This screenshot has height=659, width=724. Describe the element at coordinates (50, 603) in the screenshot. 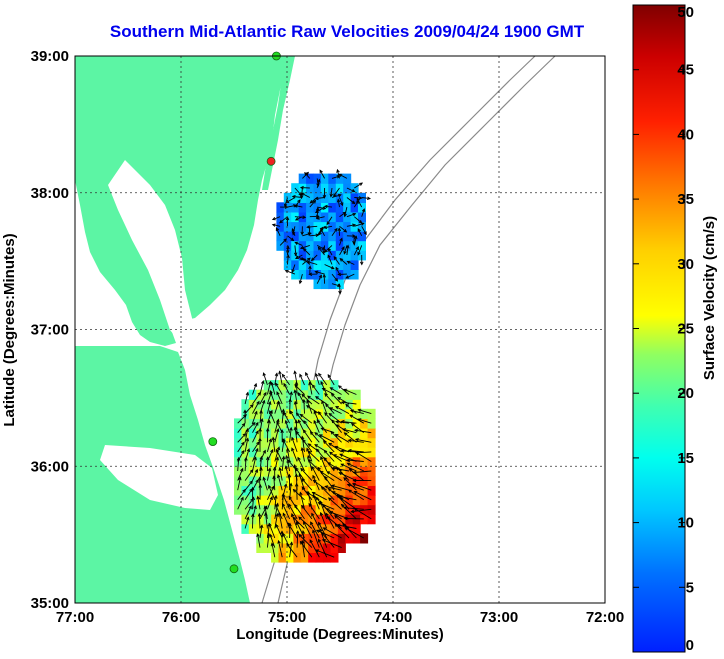

I see `y-tick-label: 35:00` at that location.